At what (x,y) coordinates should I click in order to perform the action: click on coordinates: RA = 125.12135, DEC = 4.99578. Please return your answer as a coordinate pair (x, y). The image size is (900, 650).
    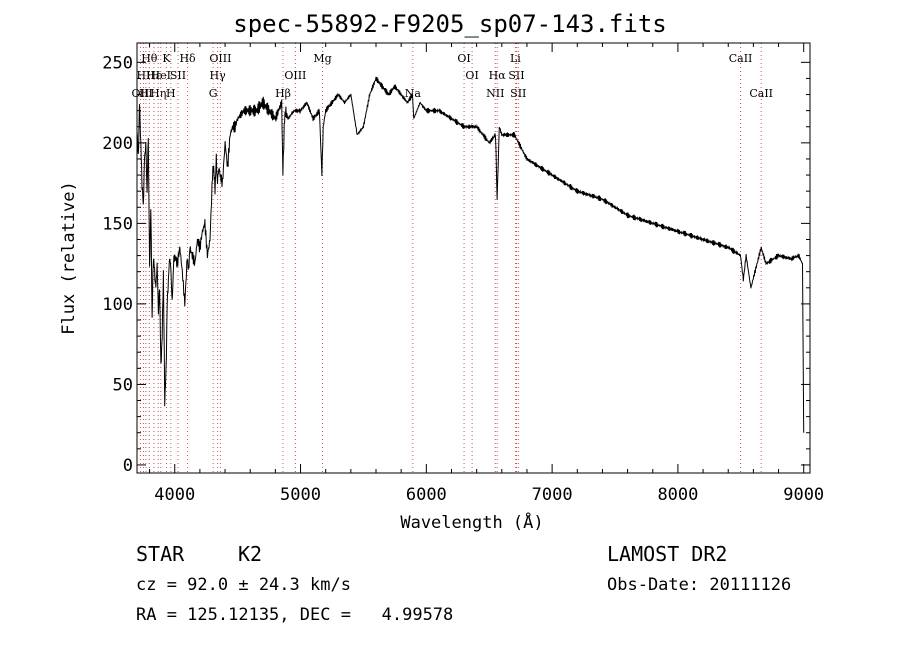
    Looking at the image, I should click on (295, 615).